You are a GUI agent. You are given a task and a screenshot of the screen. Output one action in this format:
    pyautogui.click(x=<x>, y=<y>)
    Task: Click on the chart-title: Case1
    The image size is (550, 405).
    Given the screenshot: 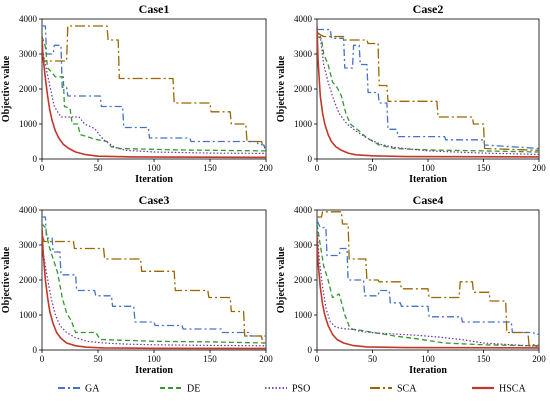 What is the action you would take?
    pyautogui.click(x=154, y=9)
    